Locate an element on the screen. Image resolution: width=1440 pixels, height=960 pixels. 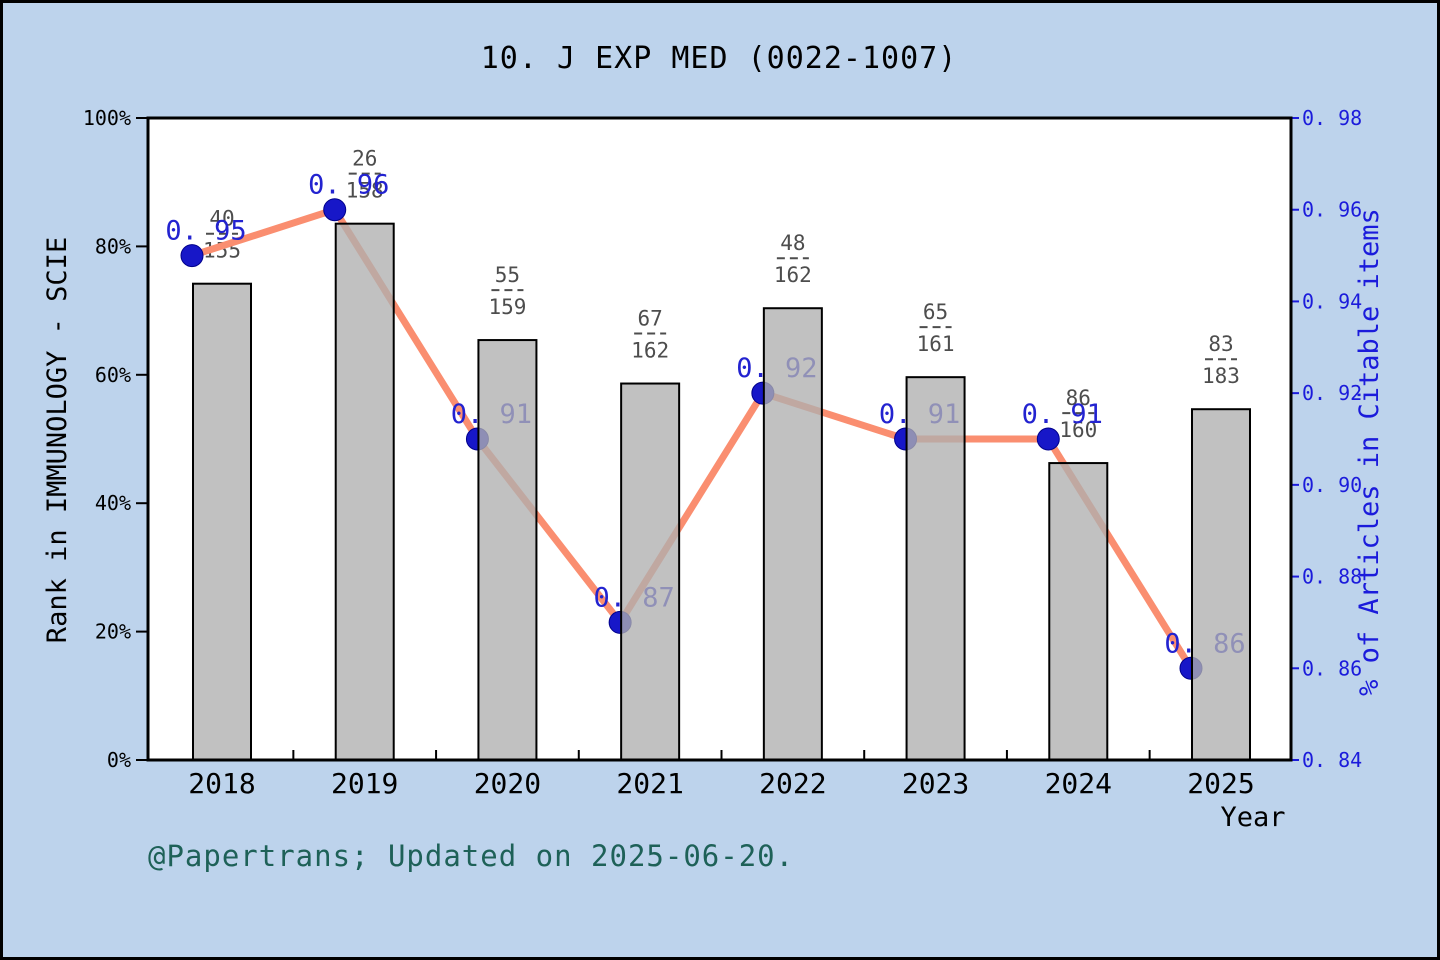
x-tick-label: 2021 is located at coordinates (649, 783).